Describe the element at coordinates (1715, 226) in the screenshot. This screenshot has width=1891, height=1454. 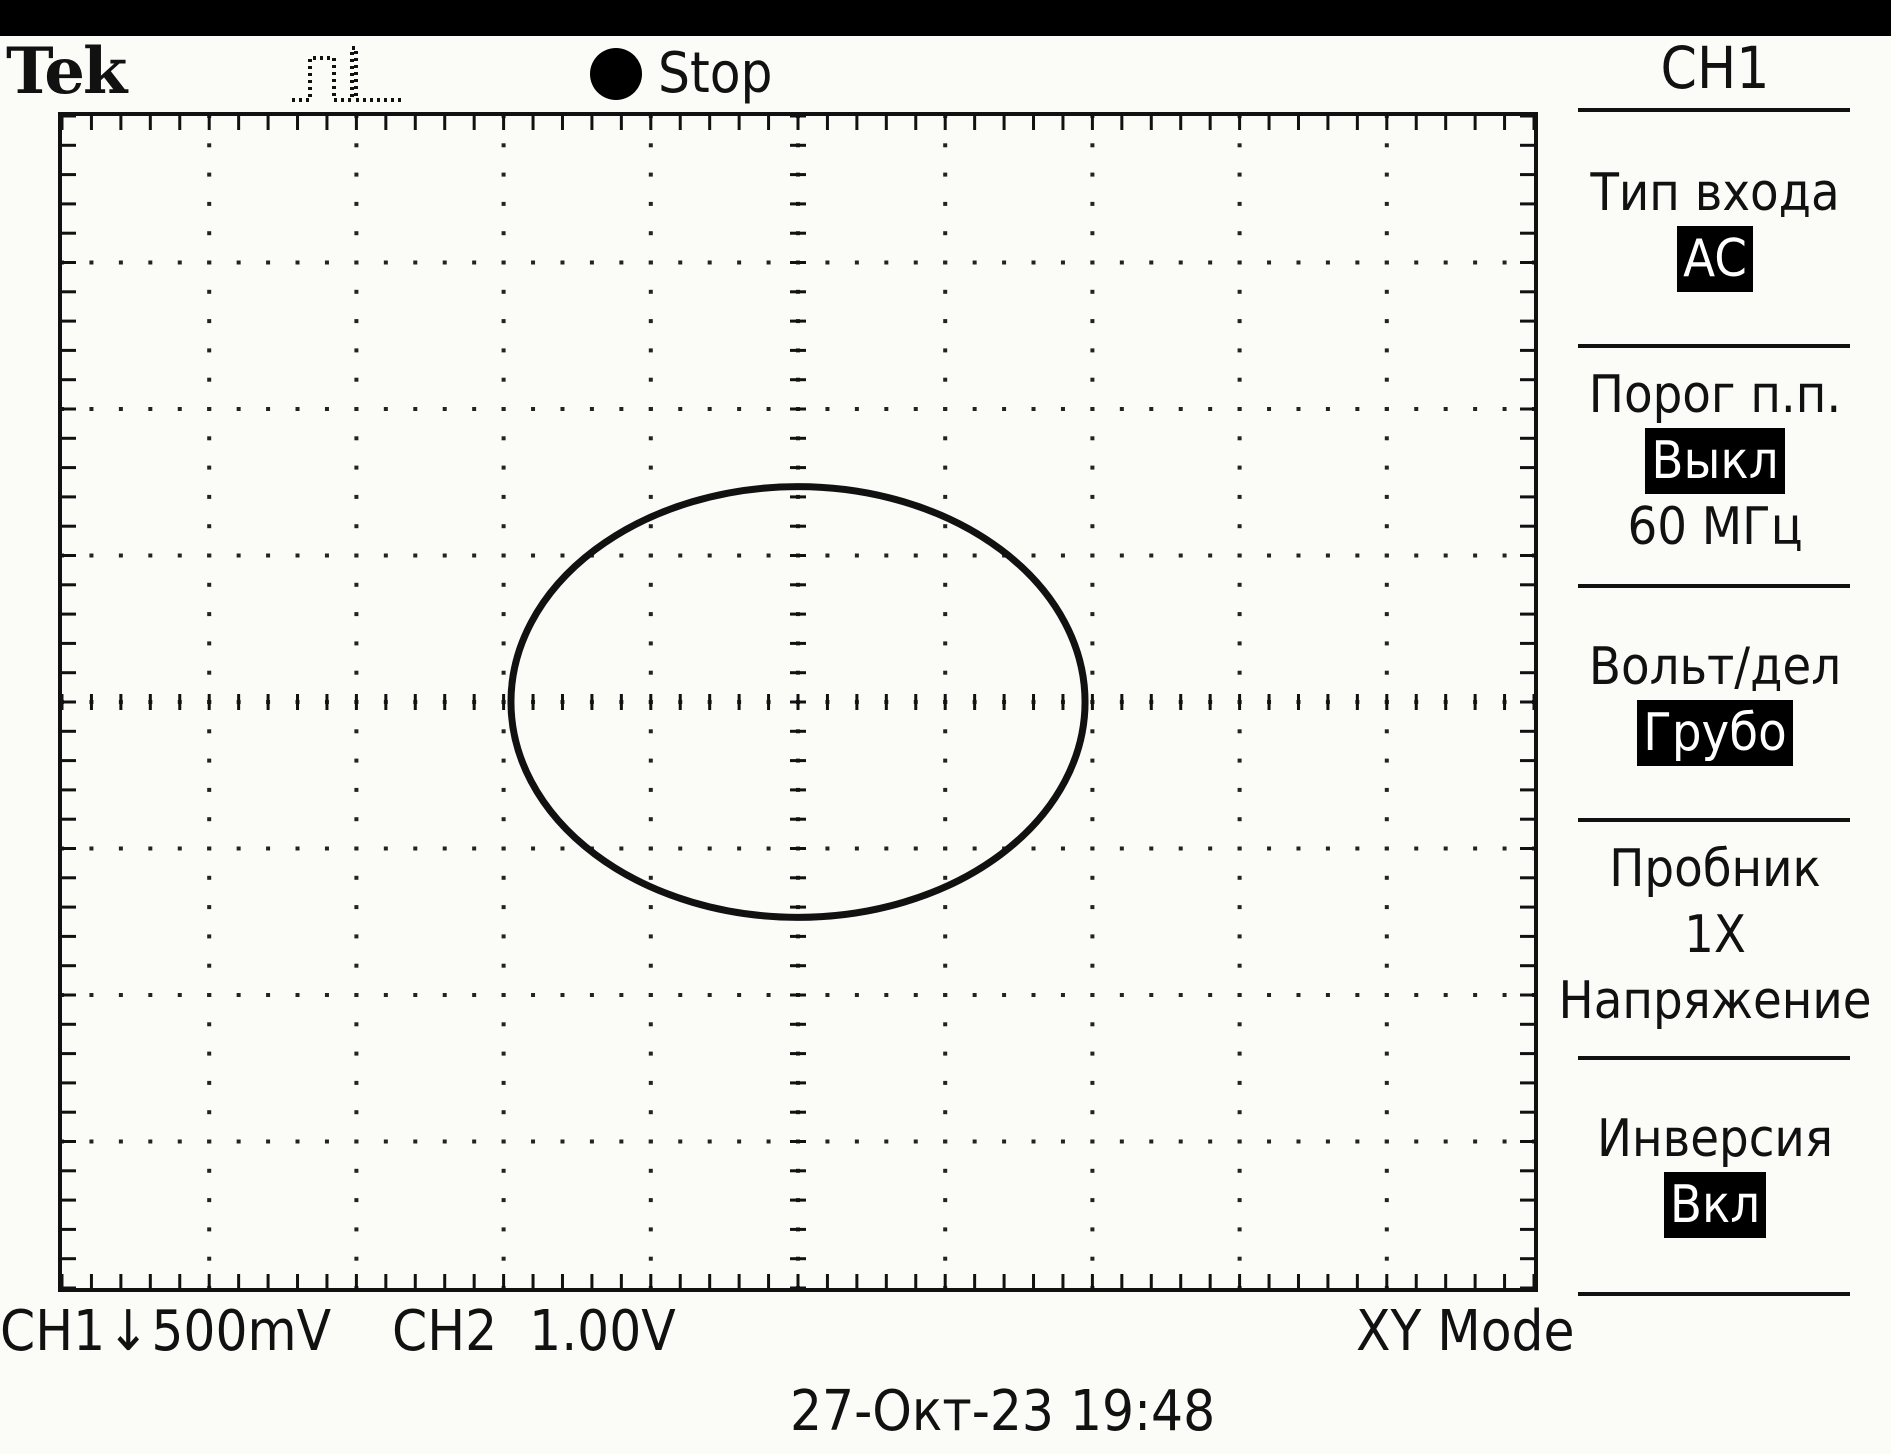
I see `menu-item-input-coupling: Тип входа AC` at that location.